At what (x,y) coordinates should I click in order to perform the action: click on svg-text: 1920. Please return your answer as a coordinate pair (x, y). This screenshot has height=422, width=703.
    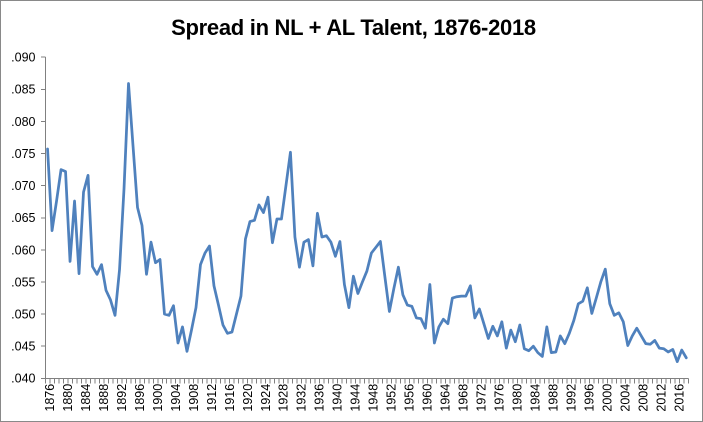
    Looking at the image, I should click on (248, 398).